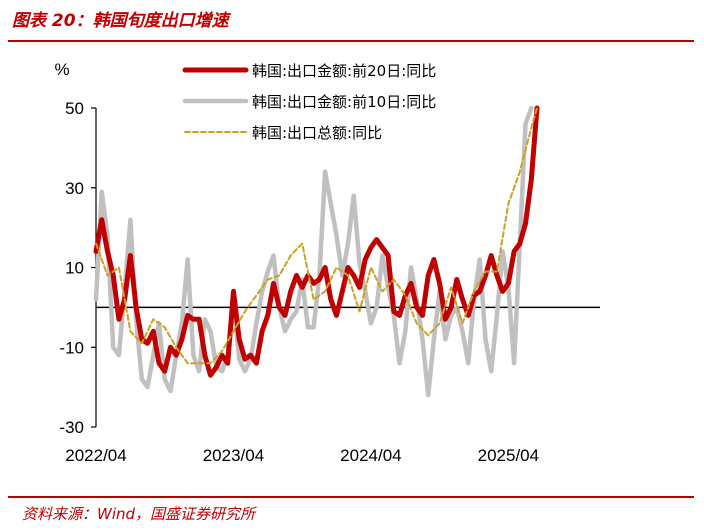 The width and height of the screenshot is (704, 530). What do you see at coordinates (351, 41) in the screenshot?
I see `title-divider` at bounding box center [351, 41].